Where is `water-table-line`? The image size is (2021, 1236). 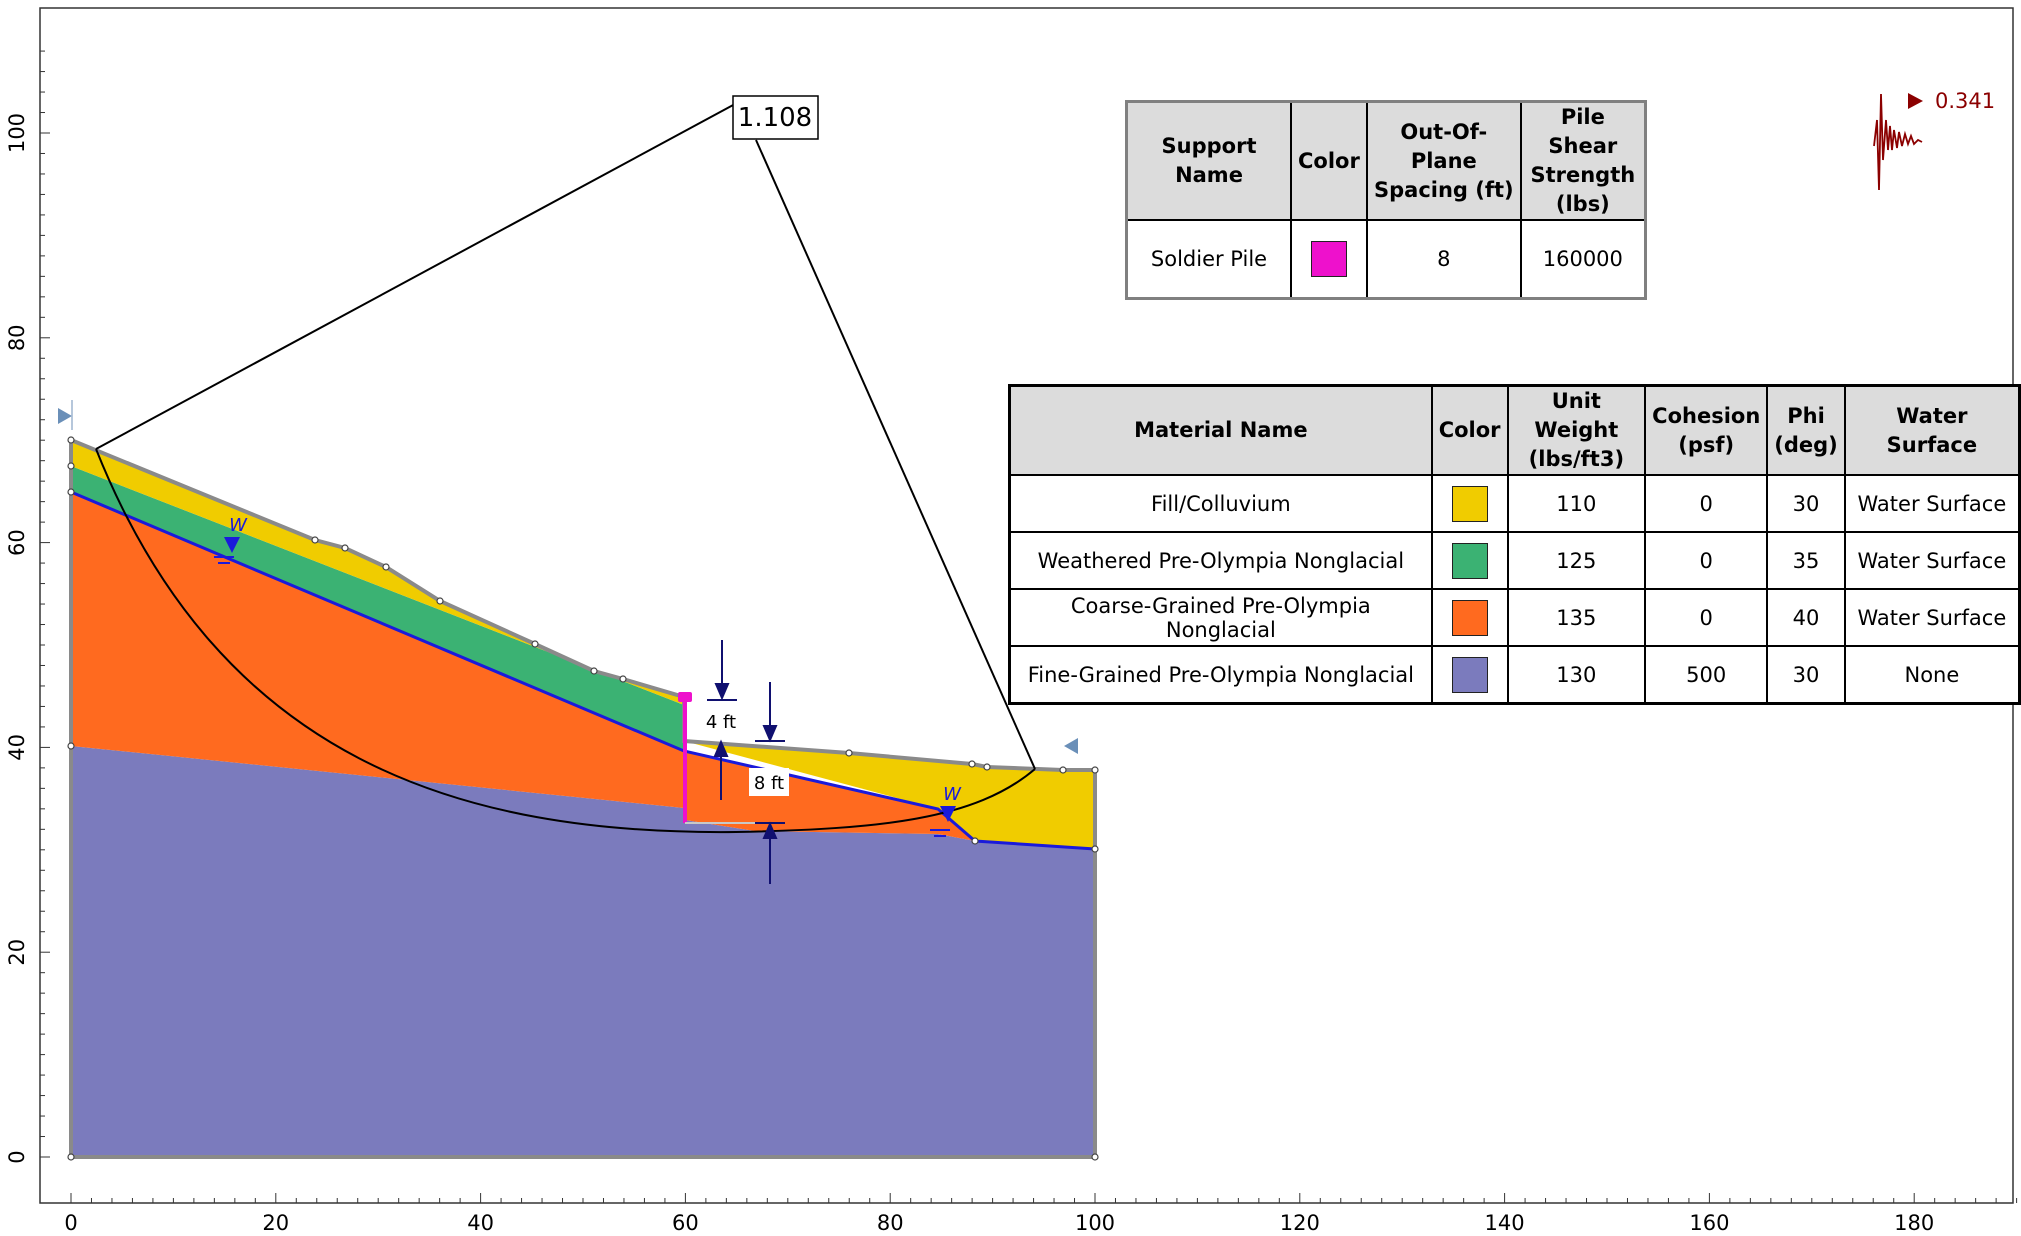 water-table-line is located at coordinates (583, 670).